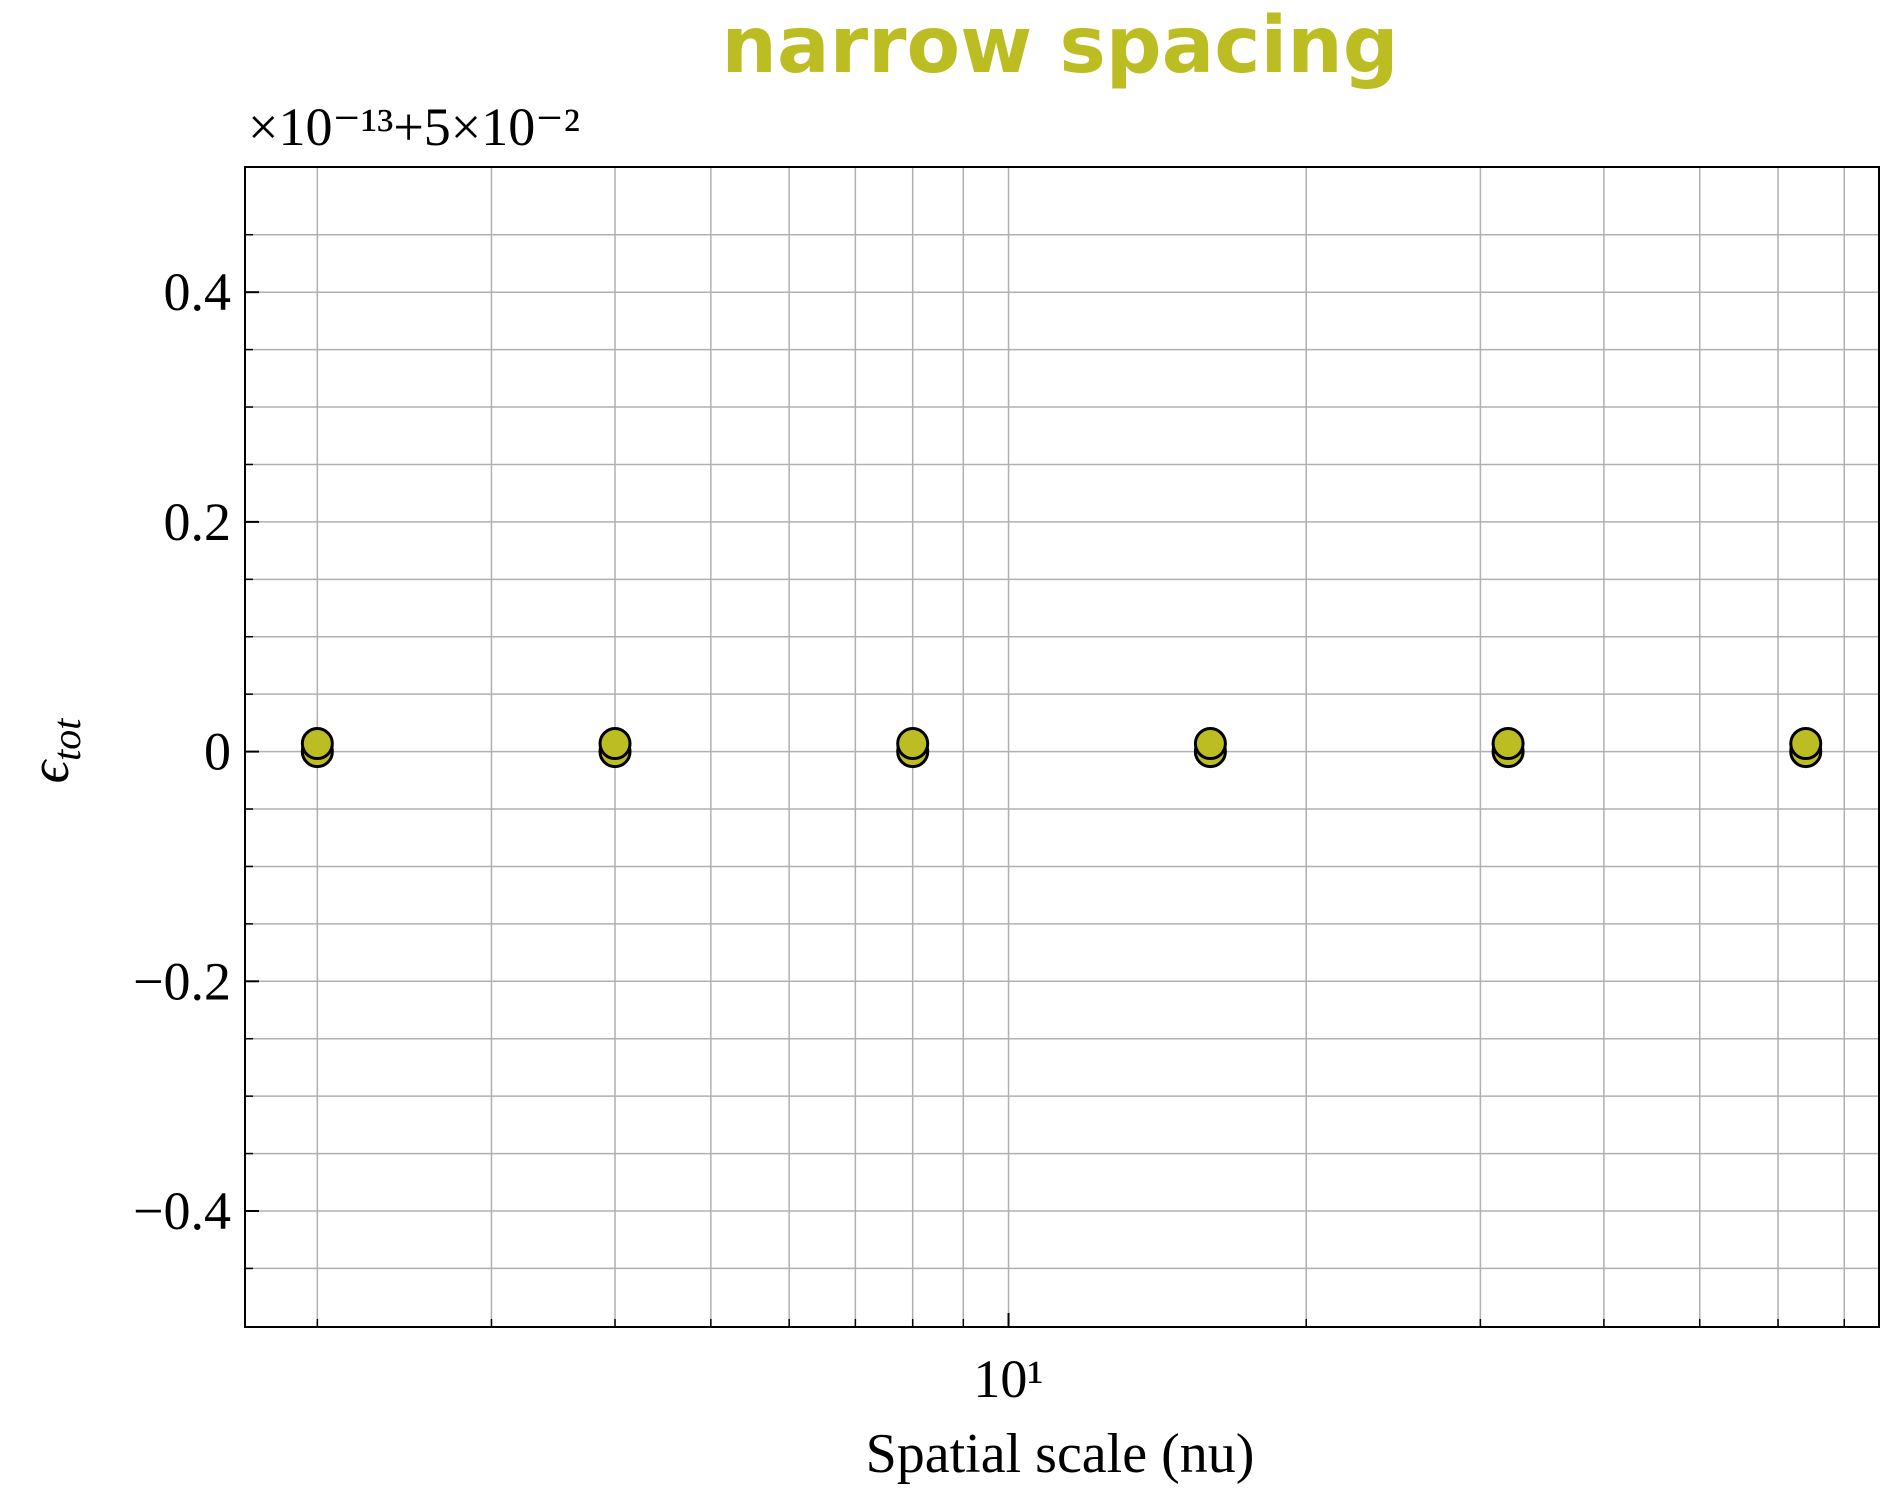  What do you see at coordinates (182, 1211) in the screenshot?
I see `y-tick-label: −0.4` at bounding box center [182, 1211].